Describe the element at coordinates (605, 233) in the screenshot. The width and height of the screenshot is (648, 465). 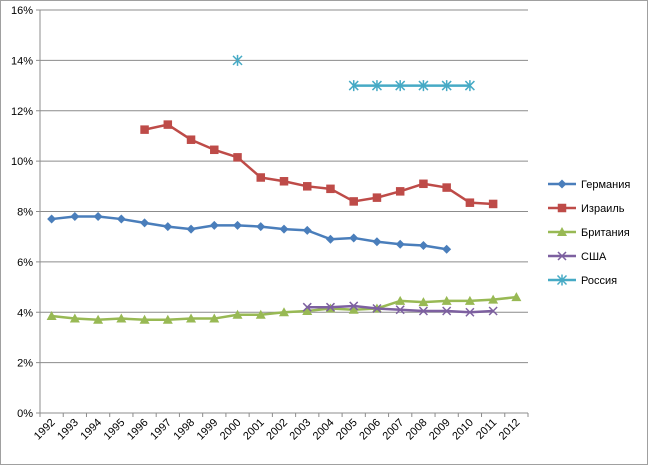
I see `legend-label: Британия` at that location.